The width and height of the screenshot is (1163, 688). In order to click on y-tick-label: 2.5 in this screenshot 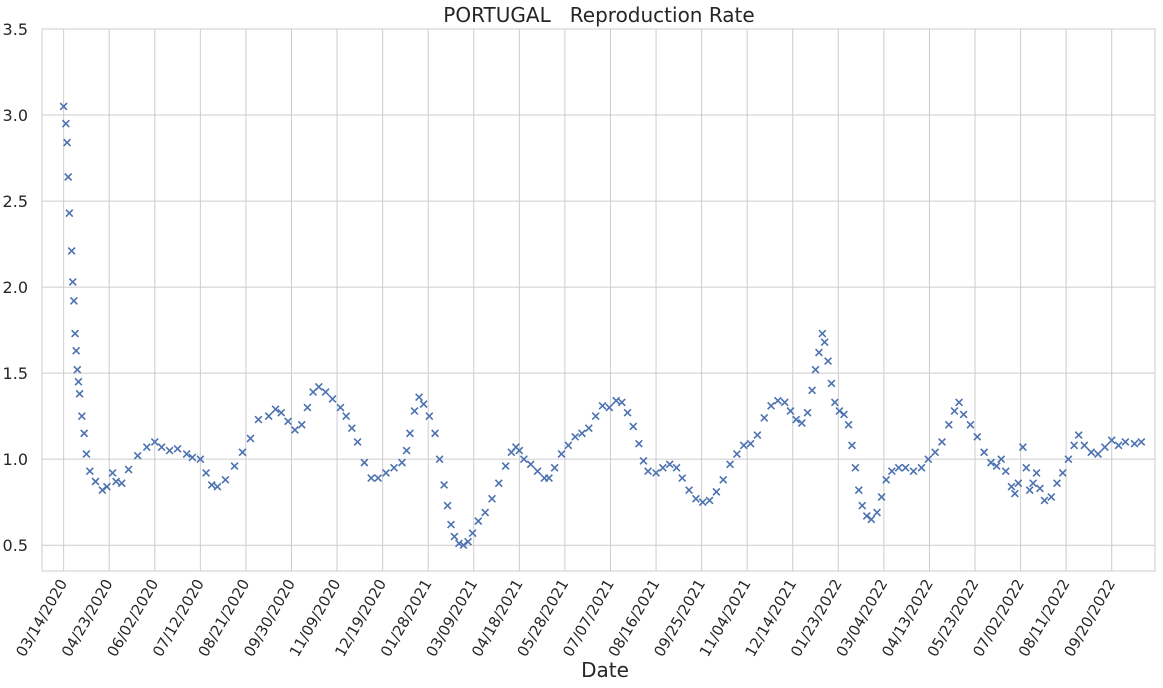, I will do `click(15, 201)`.